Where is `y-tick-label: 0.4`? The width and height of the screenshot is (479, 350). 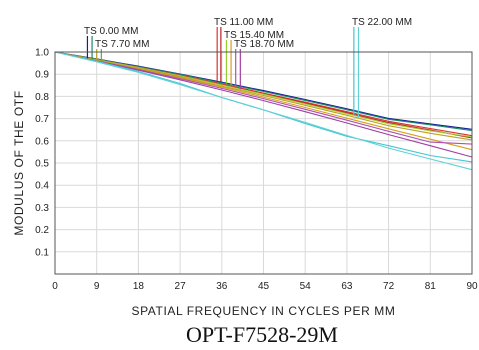 y-tick-label: 0.4 is located at coordinates (42, 186).